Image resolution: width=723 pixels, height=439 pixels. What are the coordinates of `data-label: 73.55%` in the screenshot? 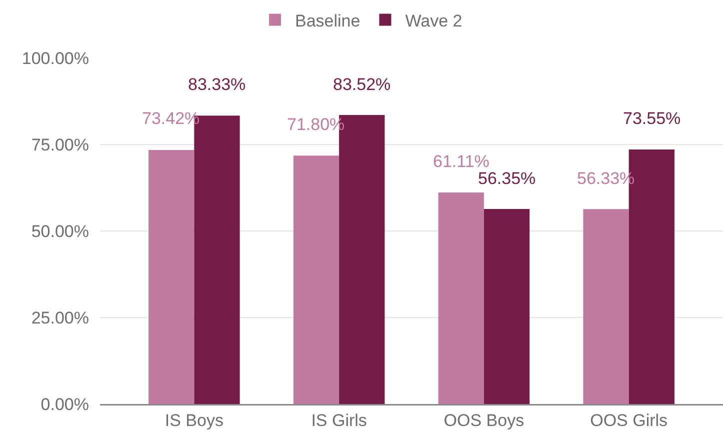 It's located at (652, 118).